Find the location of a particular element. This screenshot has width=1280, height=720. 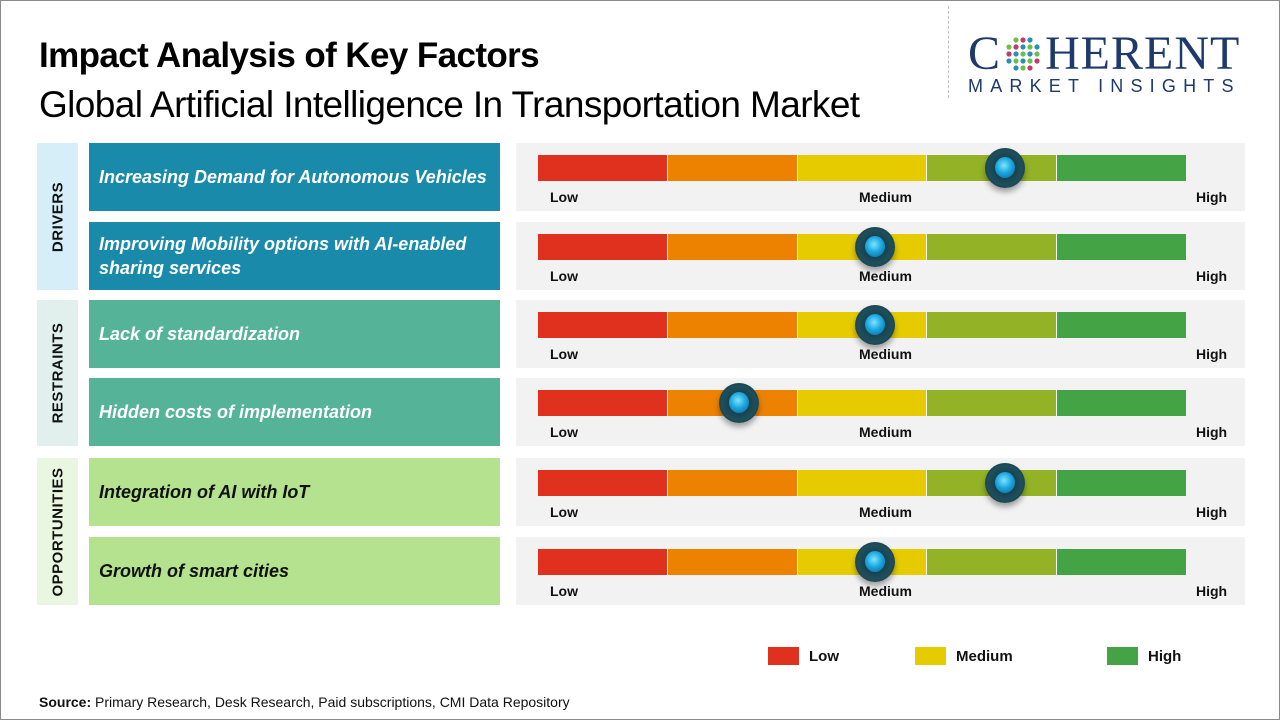

category-label: RESTRAINTS is located at coordinates (57, 373).